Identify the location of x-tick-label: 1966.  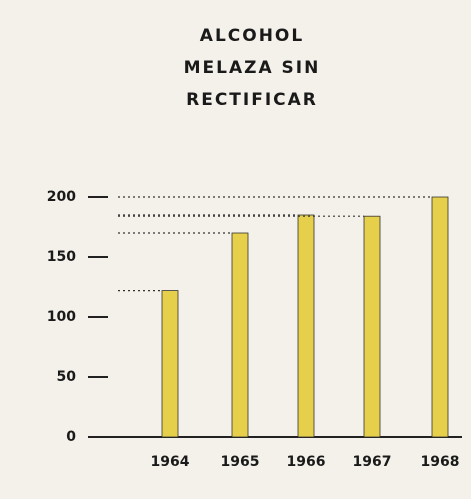
(306, 462).